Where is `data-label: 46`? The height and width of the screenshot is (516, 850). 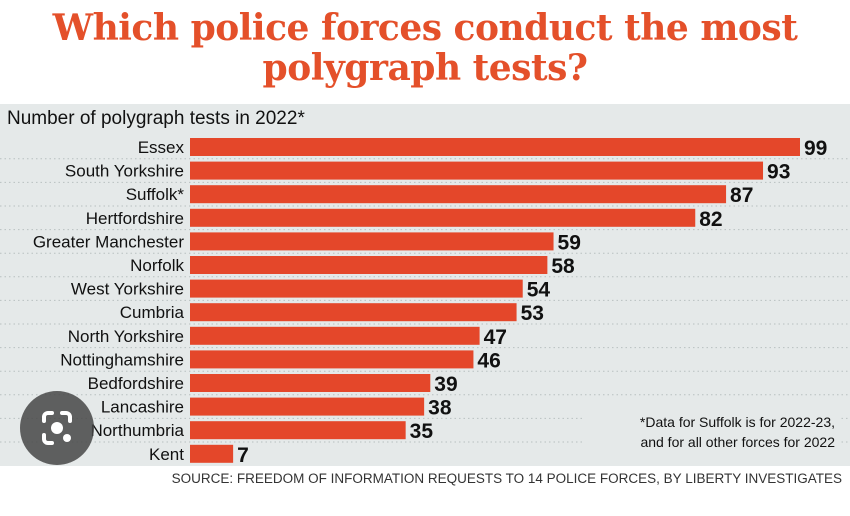
data-label: 46 is located at coordinates (488, 360).